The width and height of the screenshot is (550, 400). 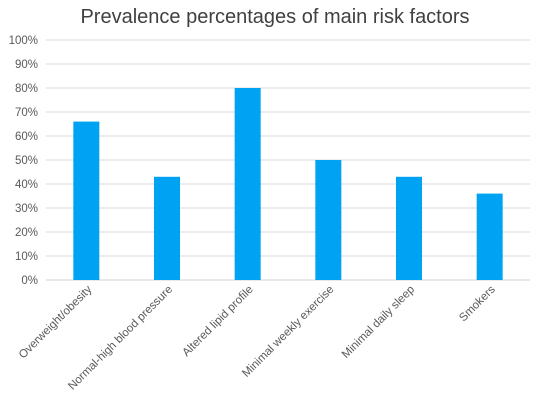 I want to click on y-tick-label: 70%, so click(x=26, y=113).